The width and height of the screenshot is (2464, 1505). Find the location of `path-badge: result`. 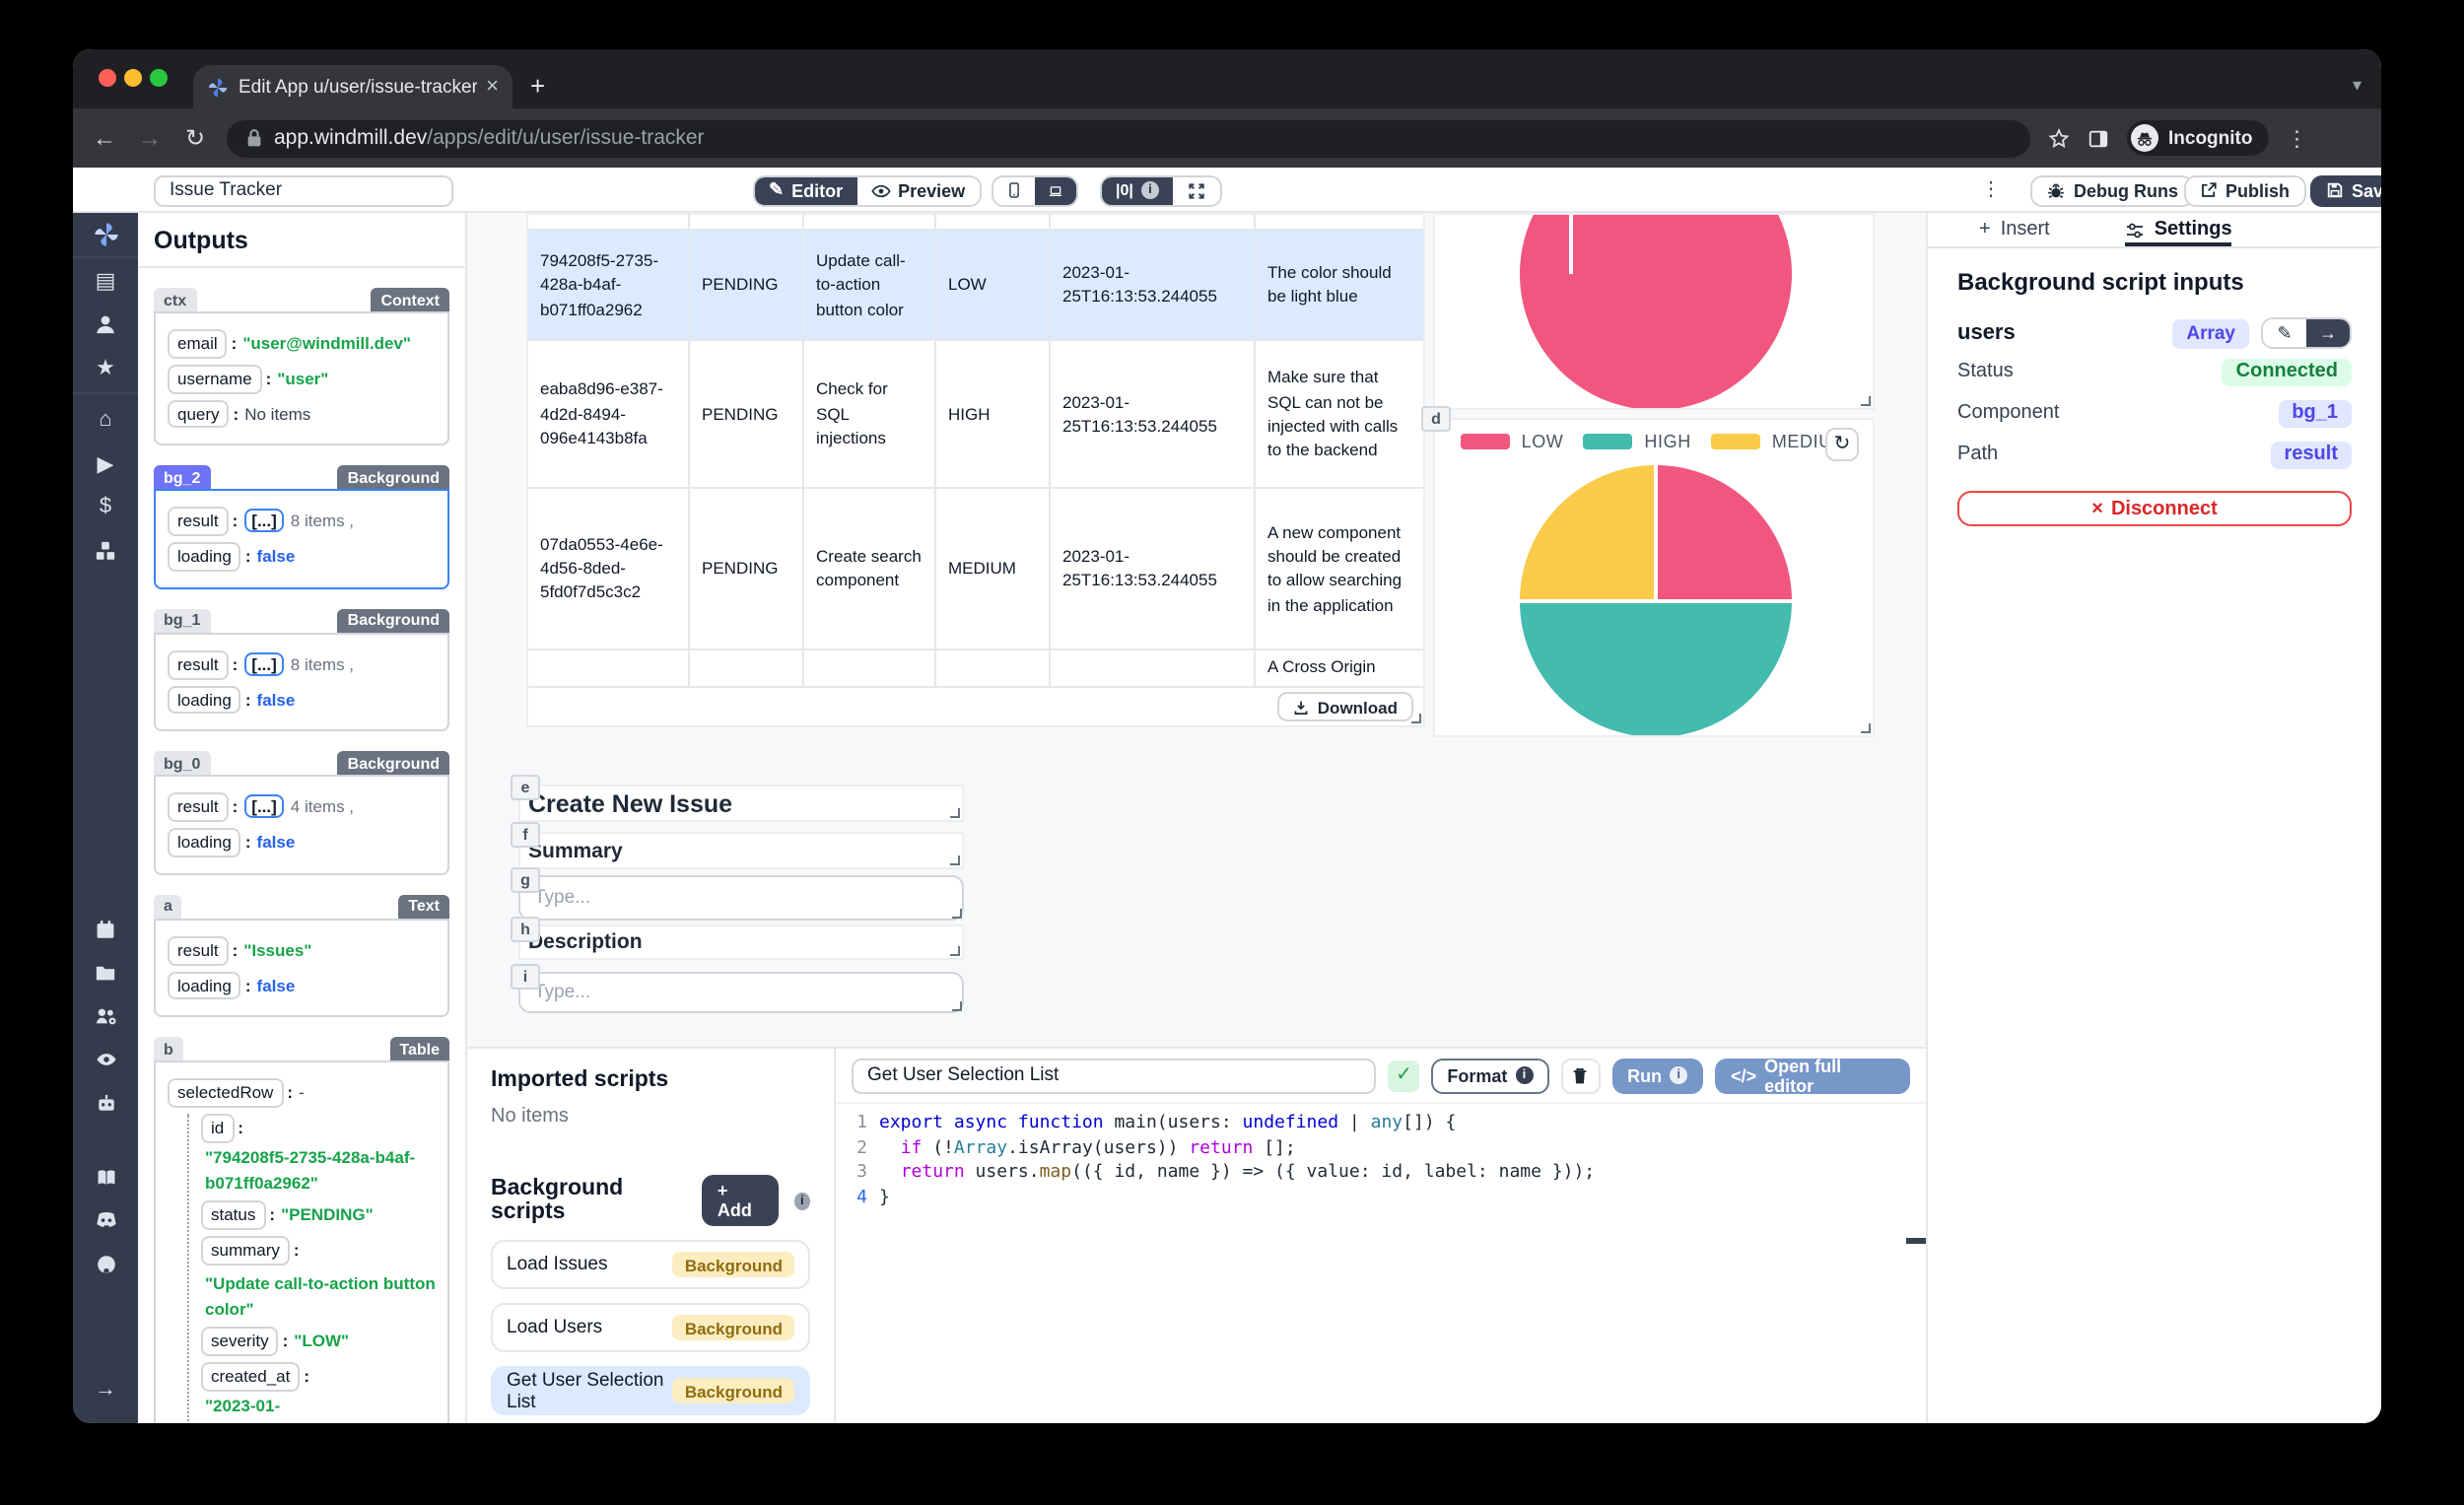

path-badge: result is located at coordinates (2311, 454).